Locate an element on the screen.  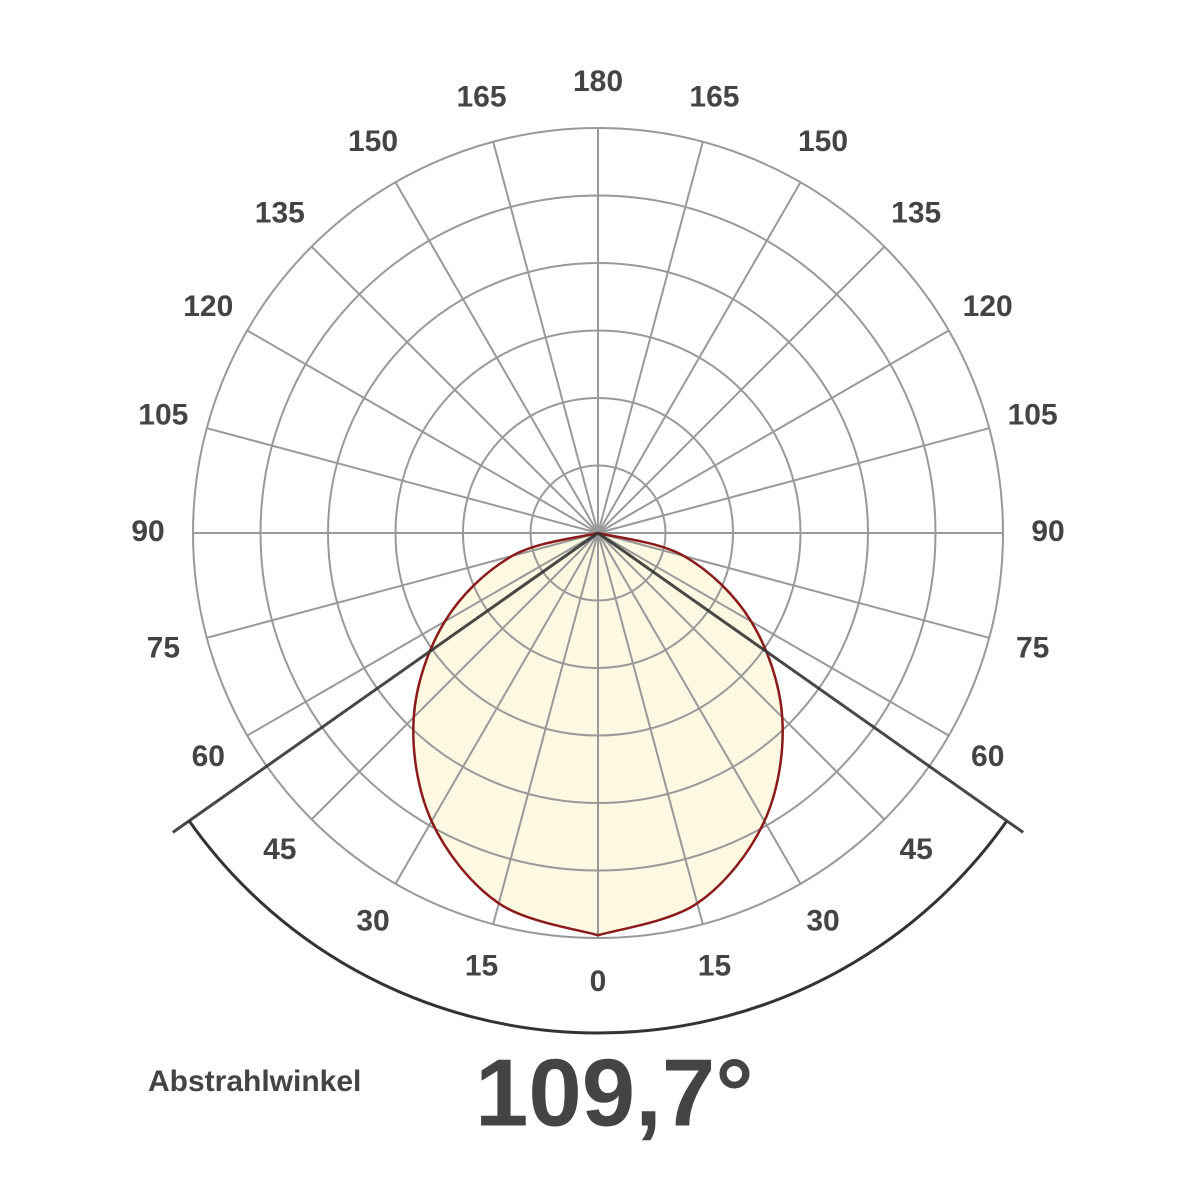
fill-layer is located at coordinates (598, 734).